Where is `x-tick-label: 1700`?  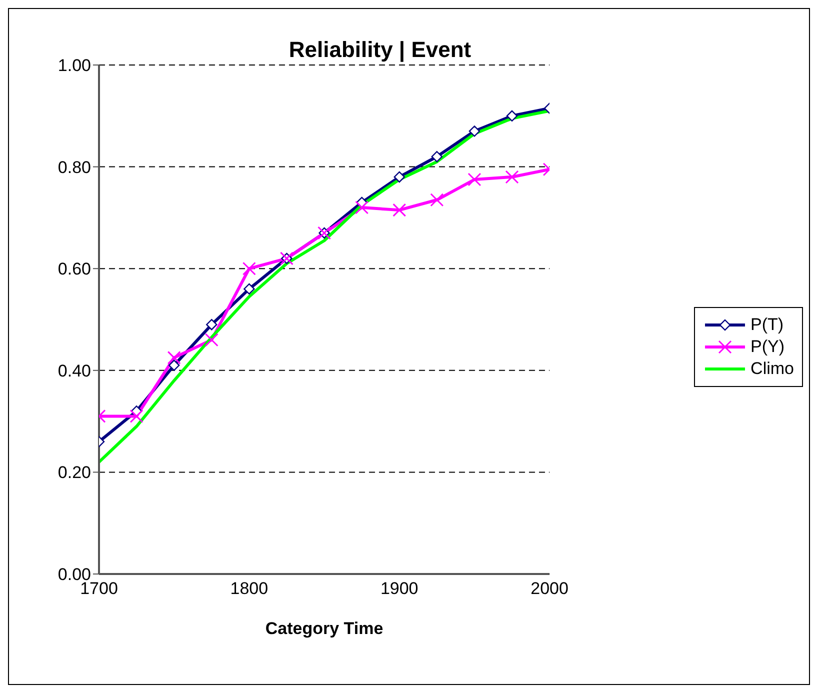 x-tick-label: 1700 is located at coordinates (99, 588).